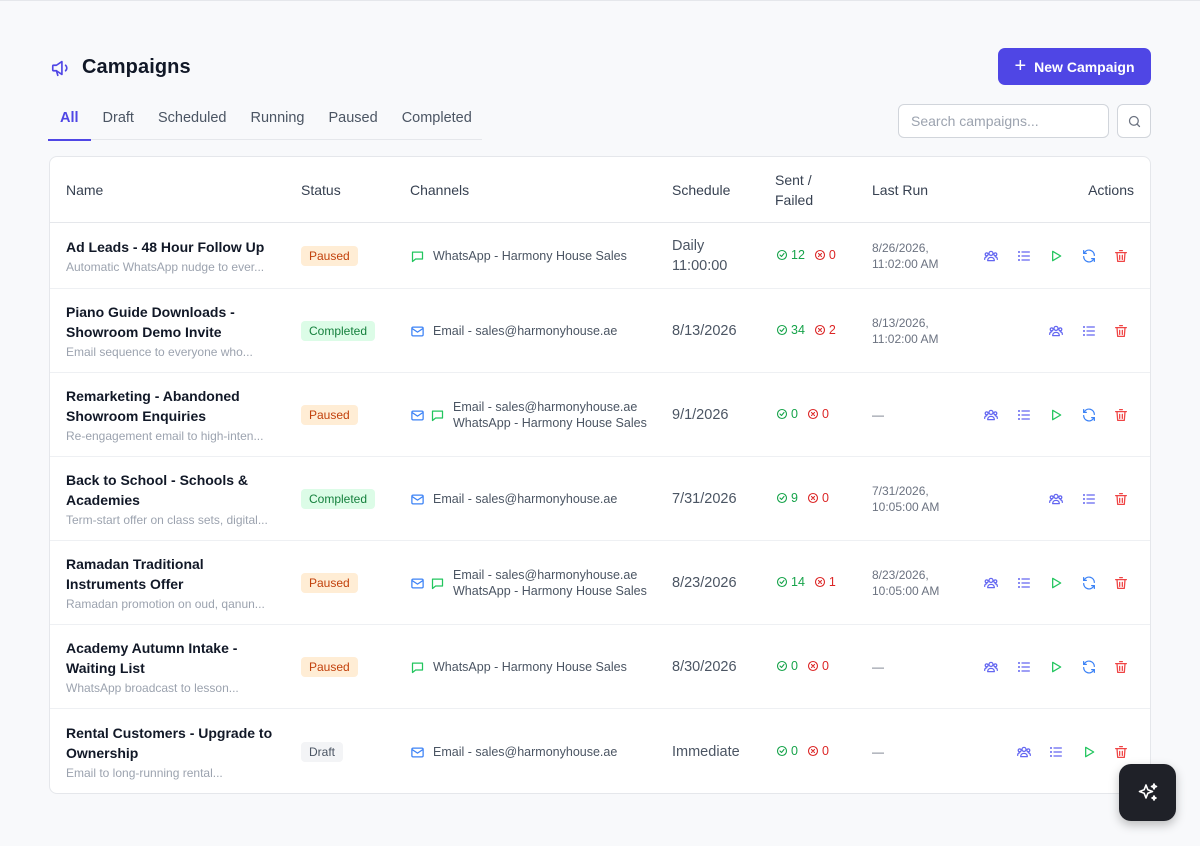  I want to click on schedule-cell: 8/23/2026, so click(704, 583).